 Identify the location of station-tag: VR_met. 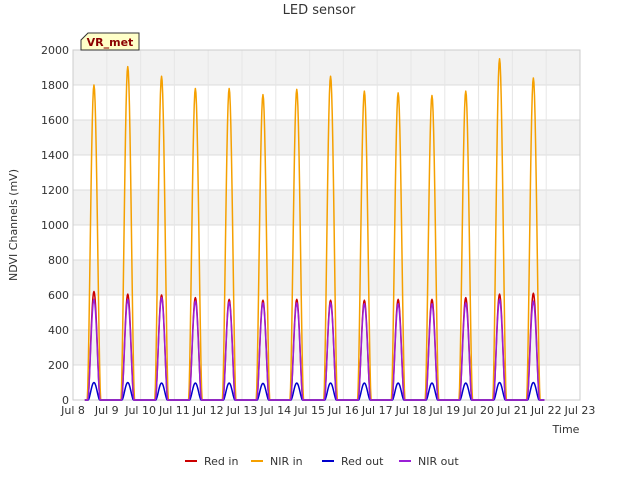
(110, 41).